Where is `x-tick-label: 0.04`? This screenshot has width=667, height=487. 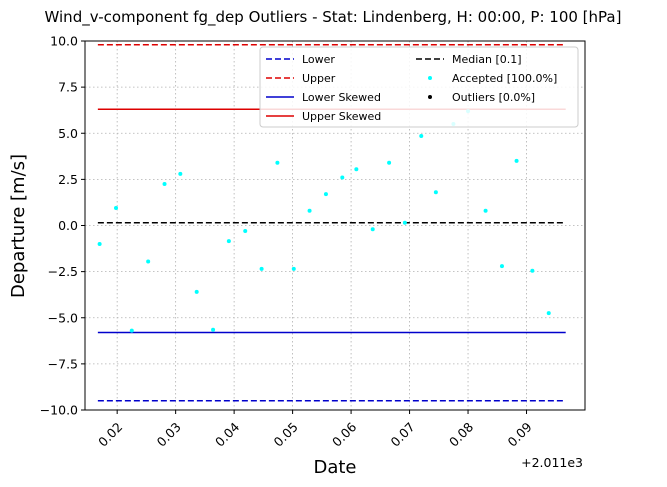 x-tick-label: 0.04 is located at coordinates (227, 434).